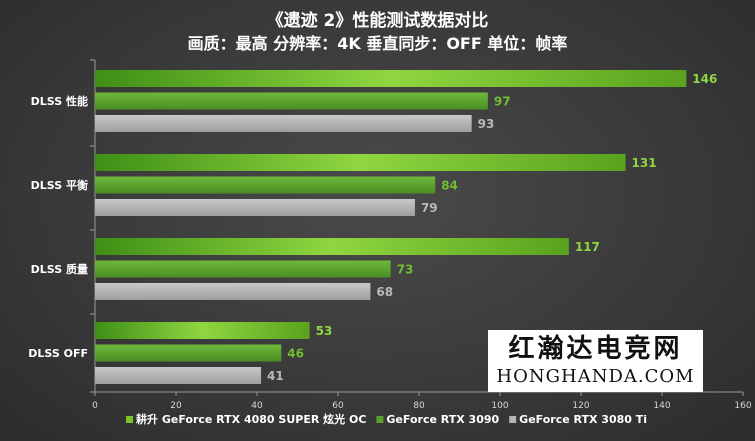 This screenshot has width=755, height=441. Describe the element at coordinates (419, 406) in the screenshot. I see `x-tick-label: 80` at that location.